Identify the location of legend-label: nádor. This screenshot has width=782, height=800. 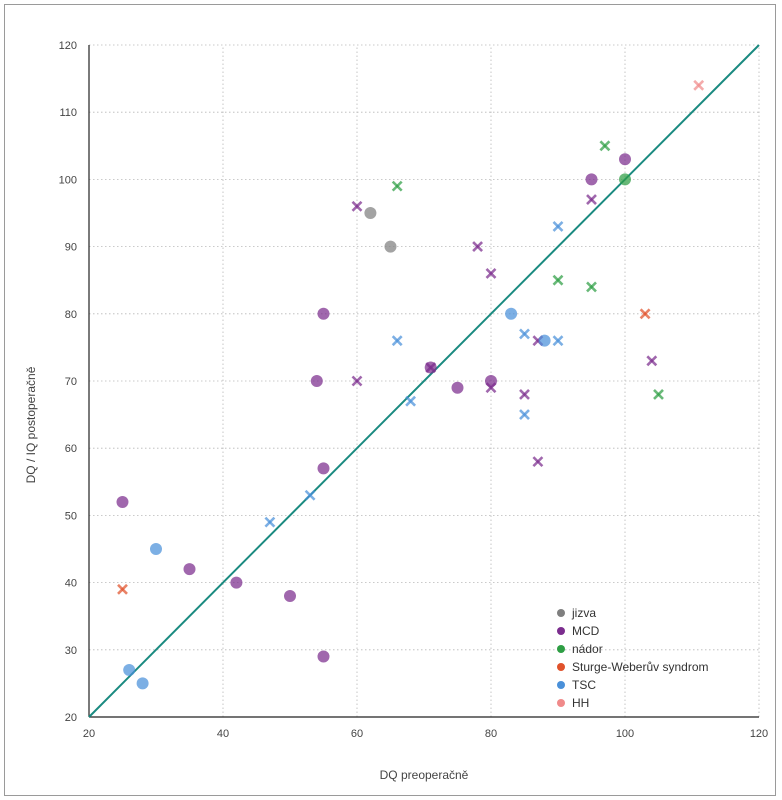
(587, 649).